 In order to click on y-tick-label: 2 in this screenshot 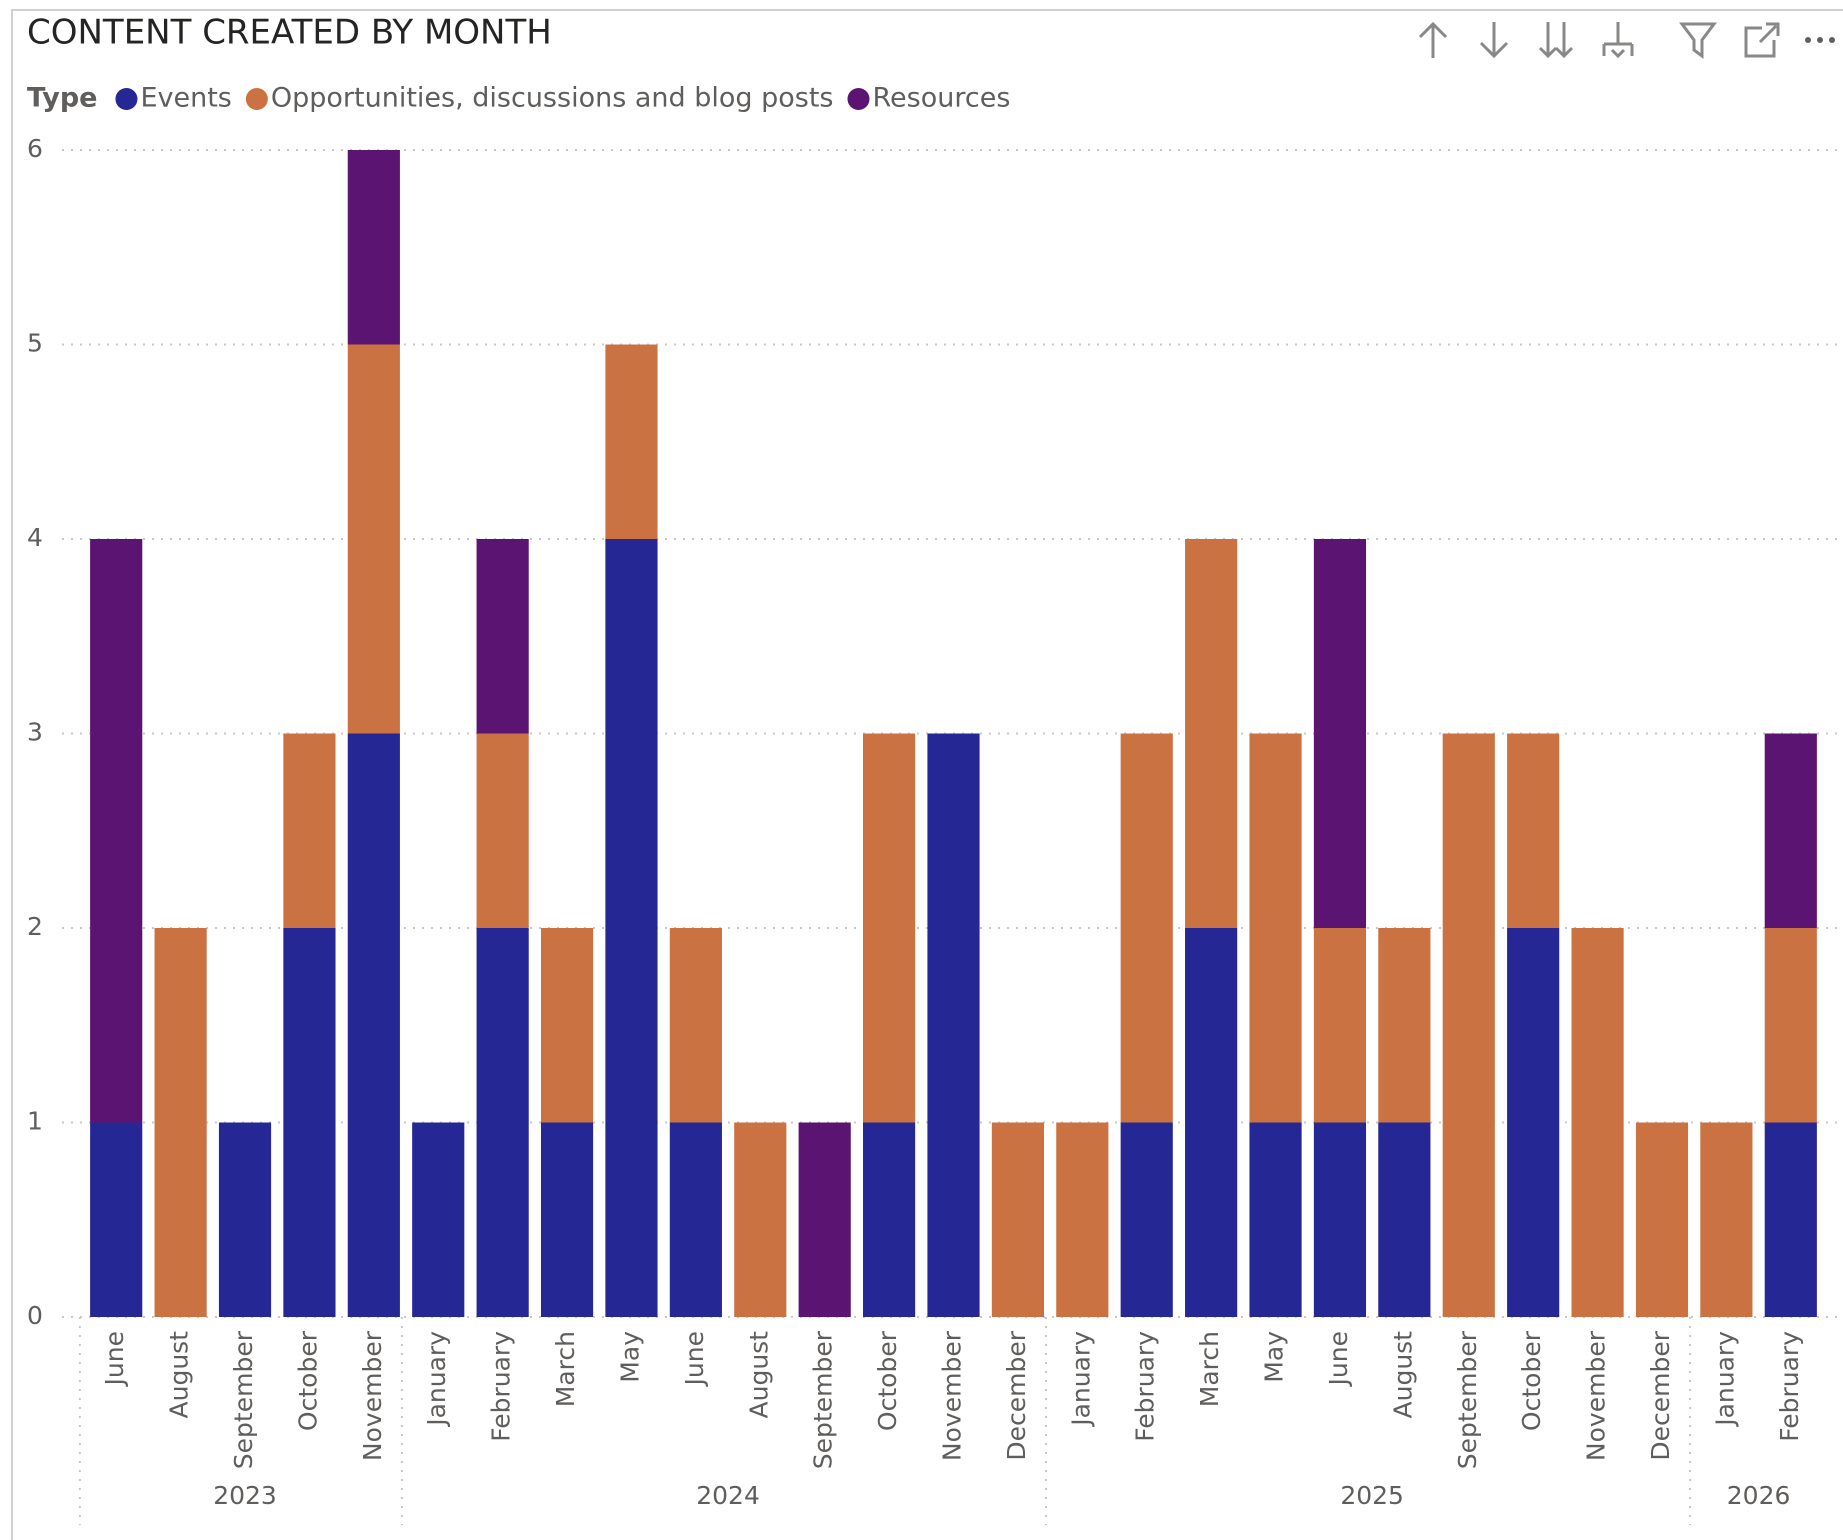, I will do `click(35, 926)`.